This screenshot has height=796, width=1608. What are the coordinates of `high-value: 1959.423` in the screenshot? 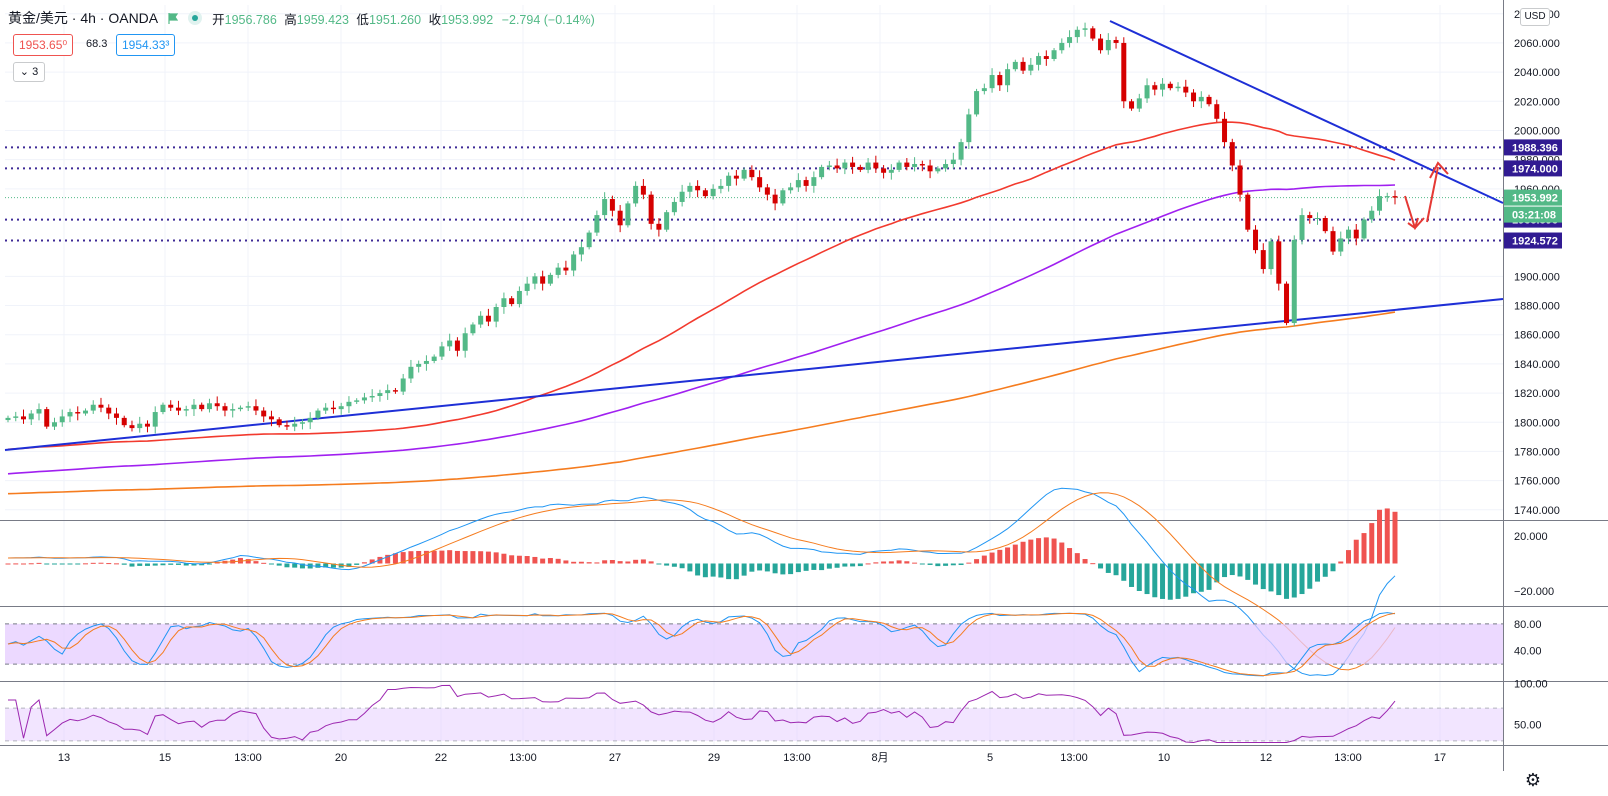 It's located at (322, 19).